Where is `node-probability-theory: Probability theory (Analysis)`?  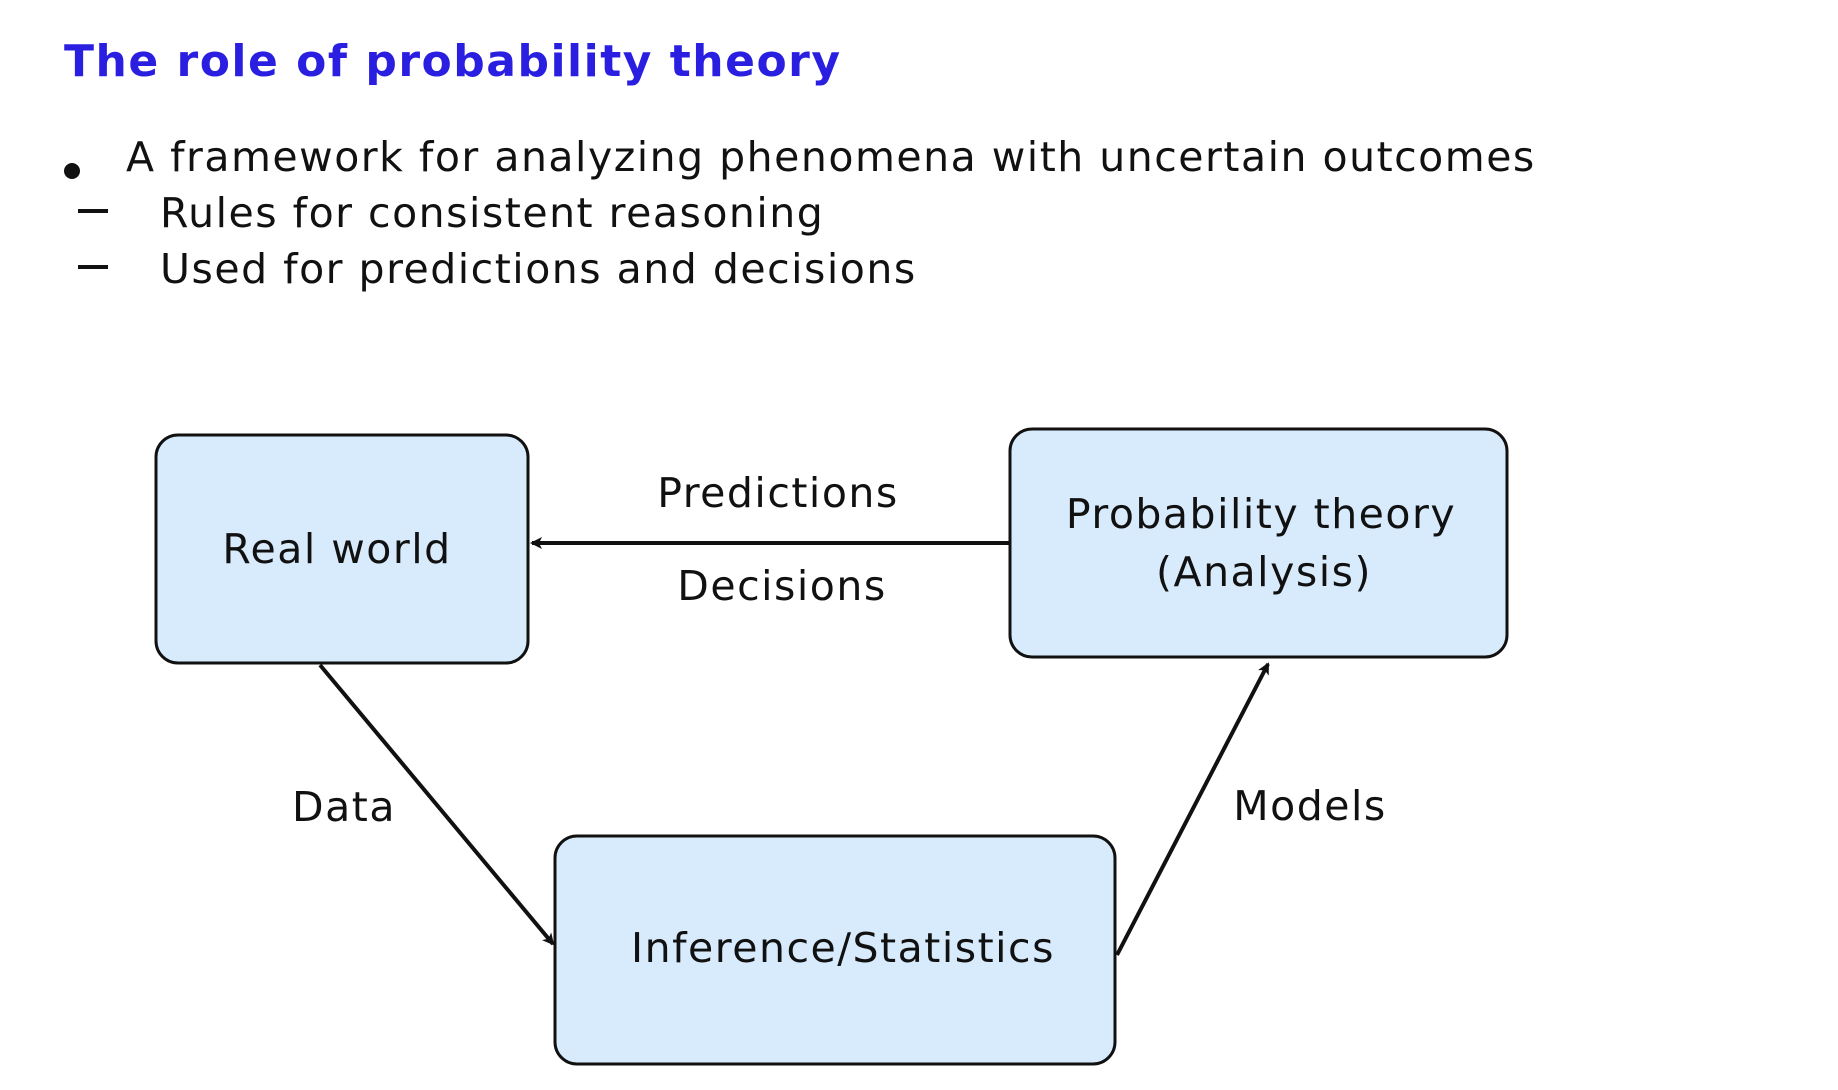 node-probability-theory: Probability theory (Analysis) is located at coordinates (1258, 543).